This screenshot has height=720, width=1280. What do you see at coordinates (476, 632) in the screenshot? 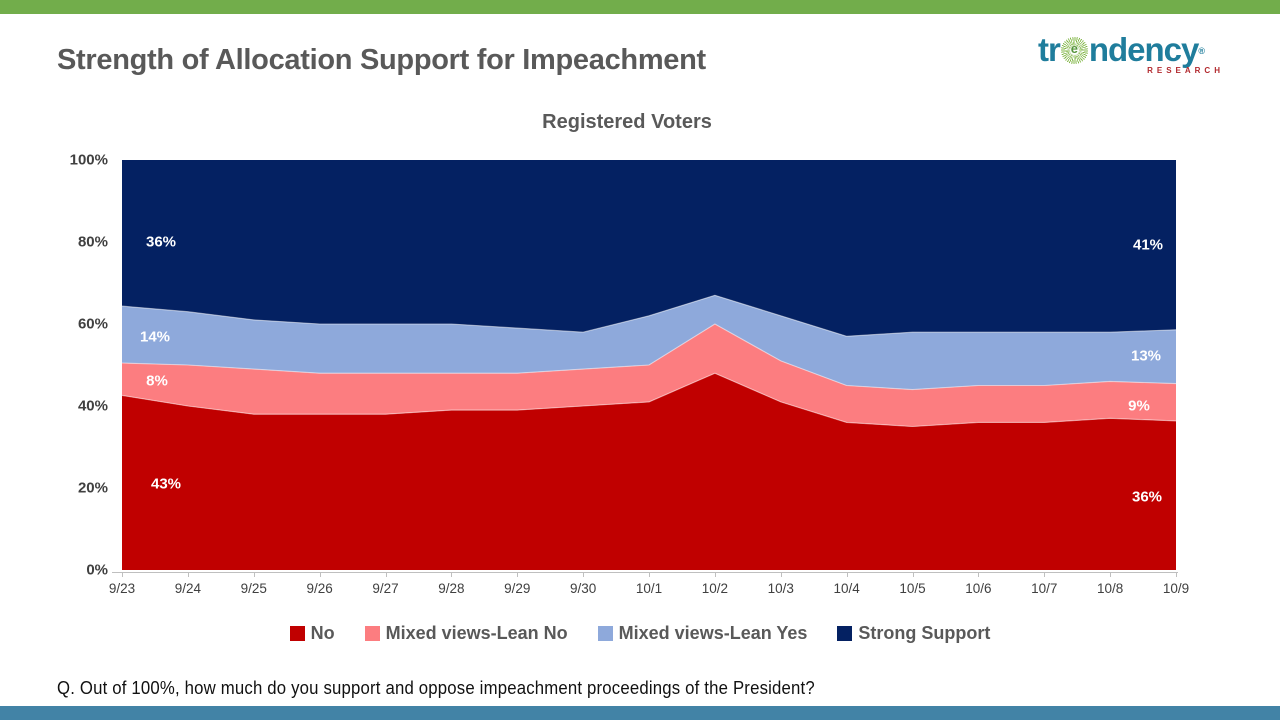
I see `legend-label: Mixed views-Lean No` at bounding box center [476, 632].